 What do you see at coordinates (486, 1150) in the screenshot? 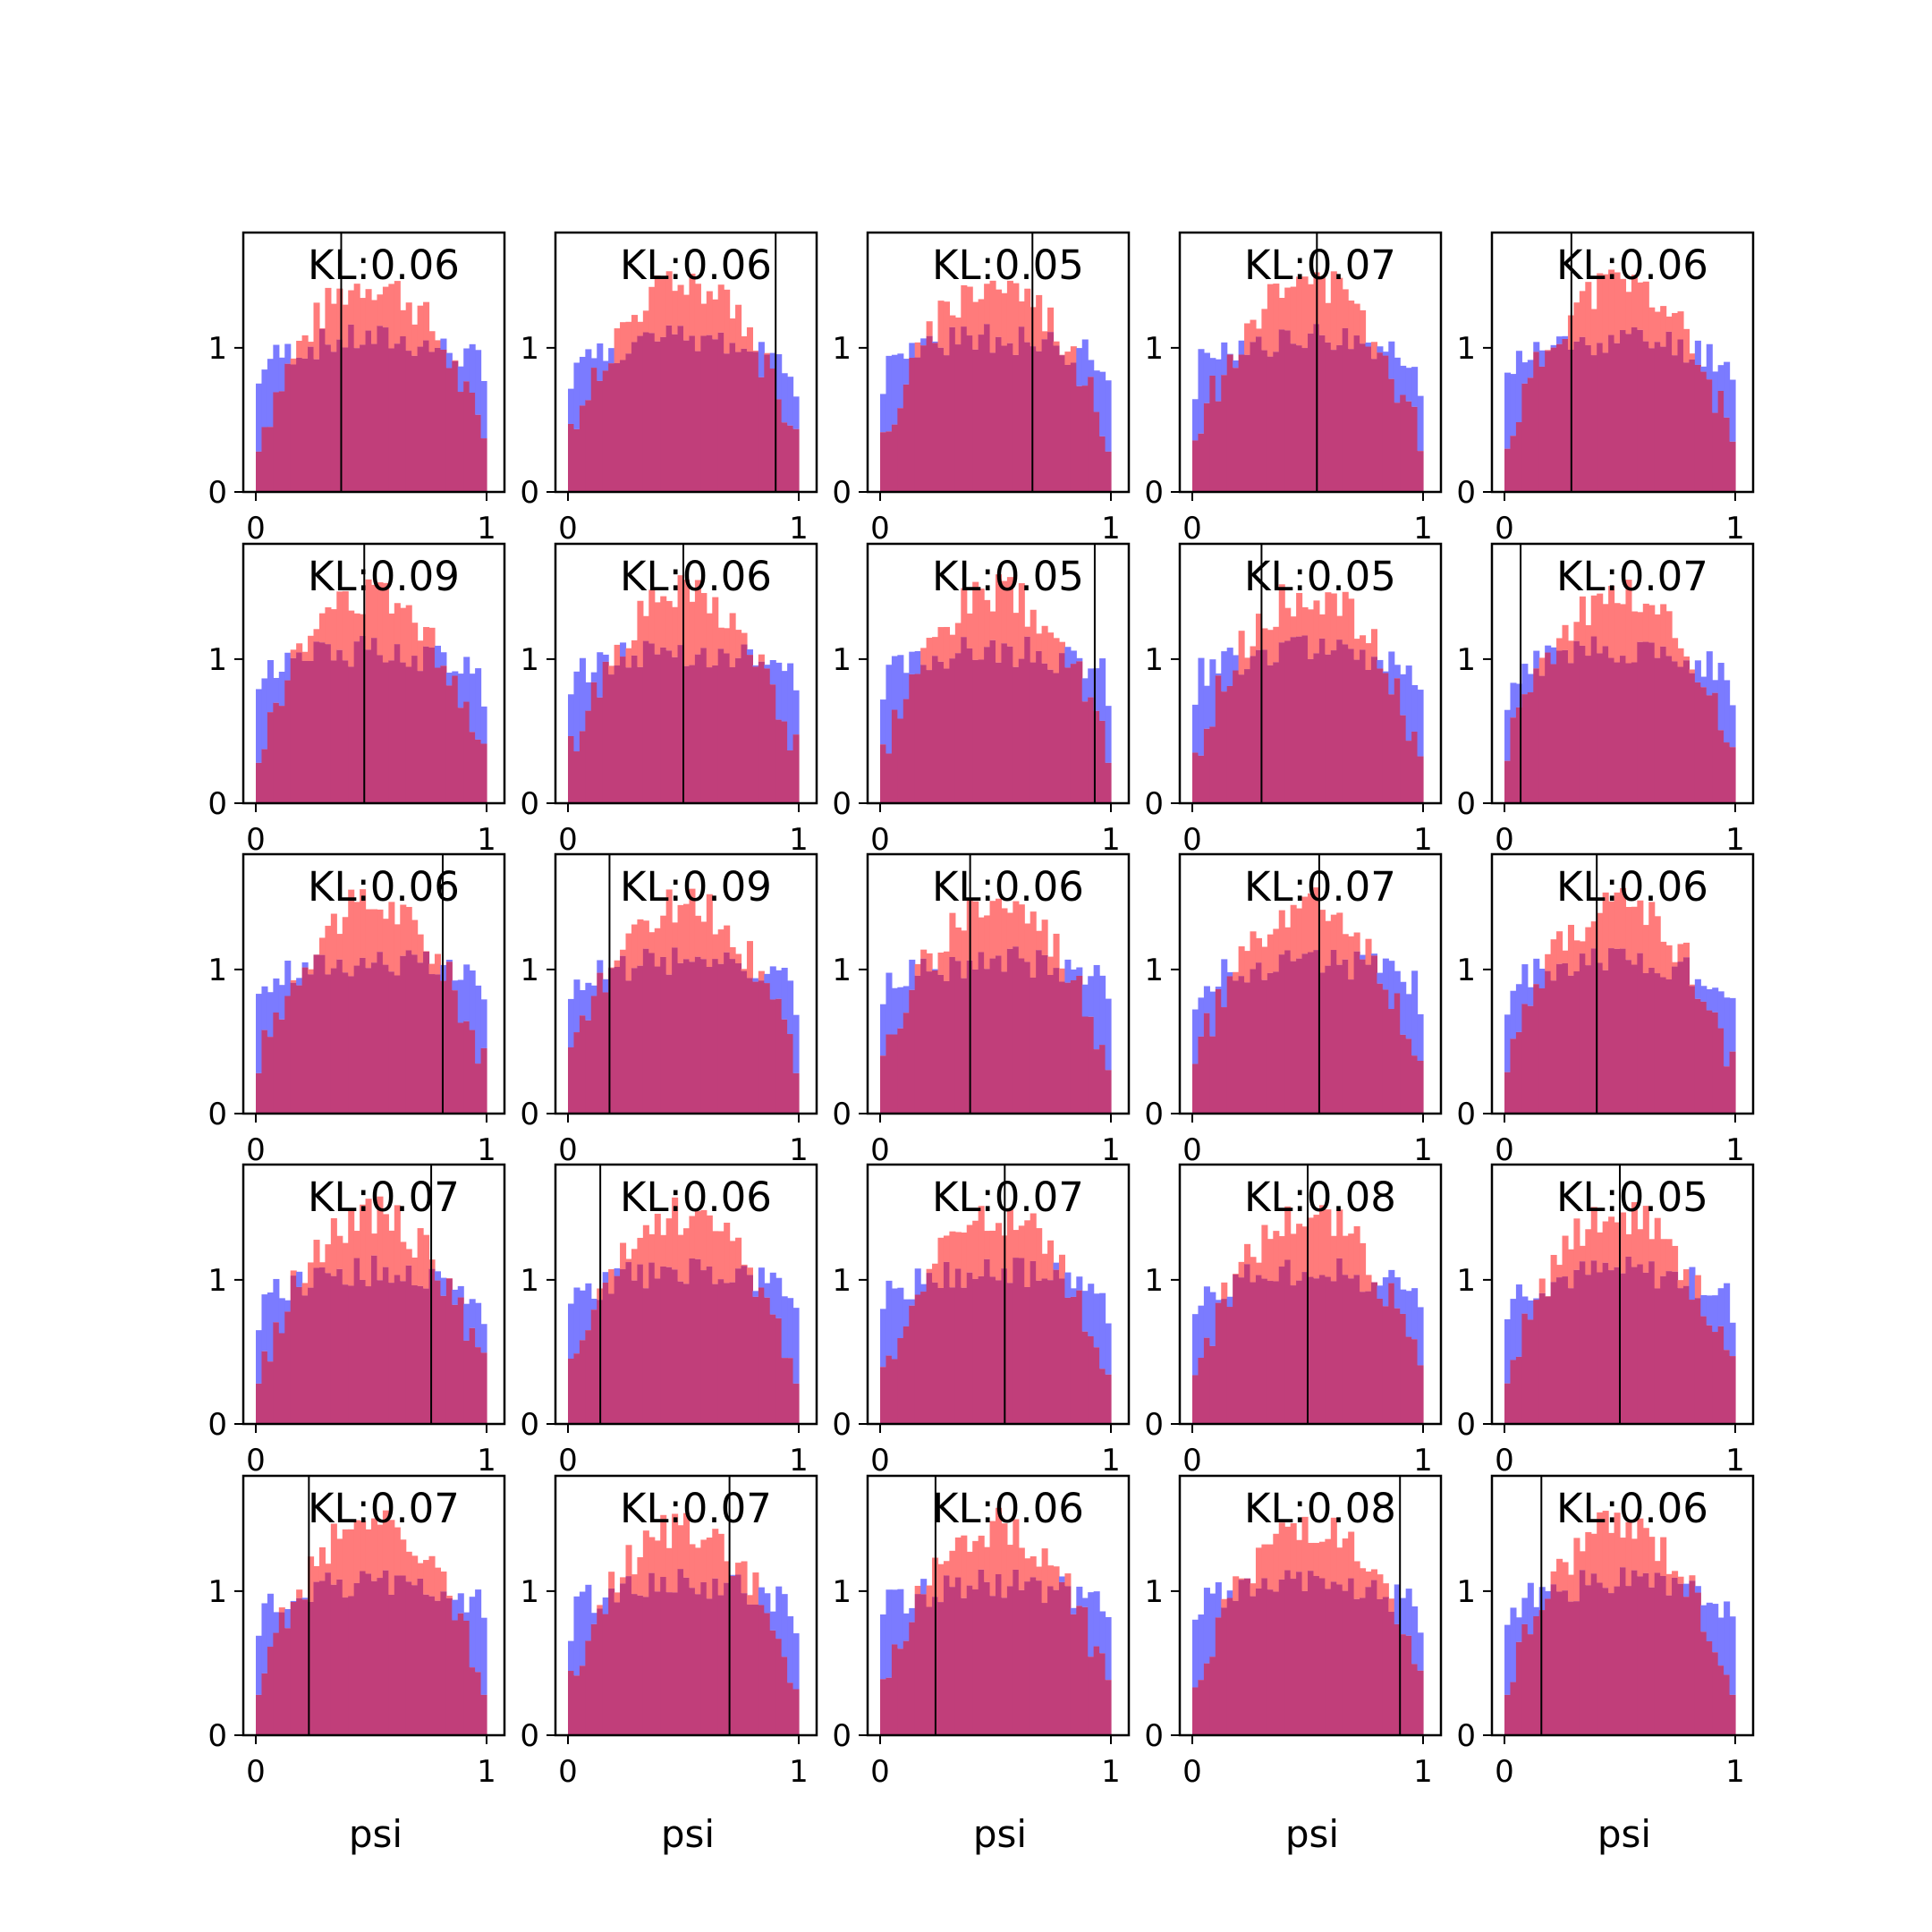
I see `x-tick-label: 1` at bounding box center [486, 1150].